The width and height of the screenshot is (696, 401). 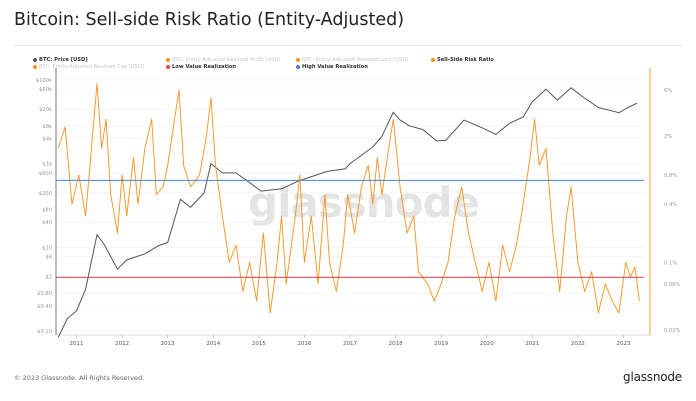 I want to click on legend-item-btc-price: BTC: Price [USD], so click(x=60, y=60).